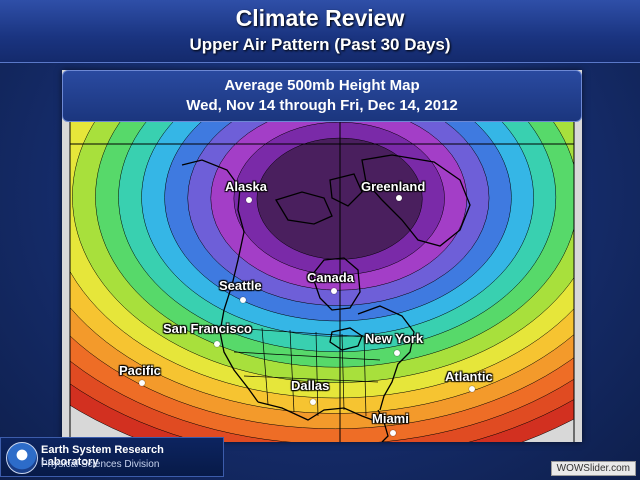 This screenshot has height=480, width=640. I want to click on marker-greenland, so click(399, 198).